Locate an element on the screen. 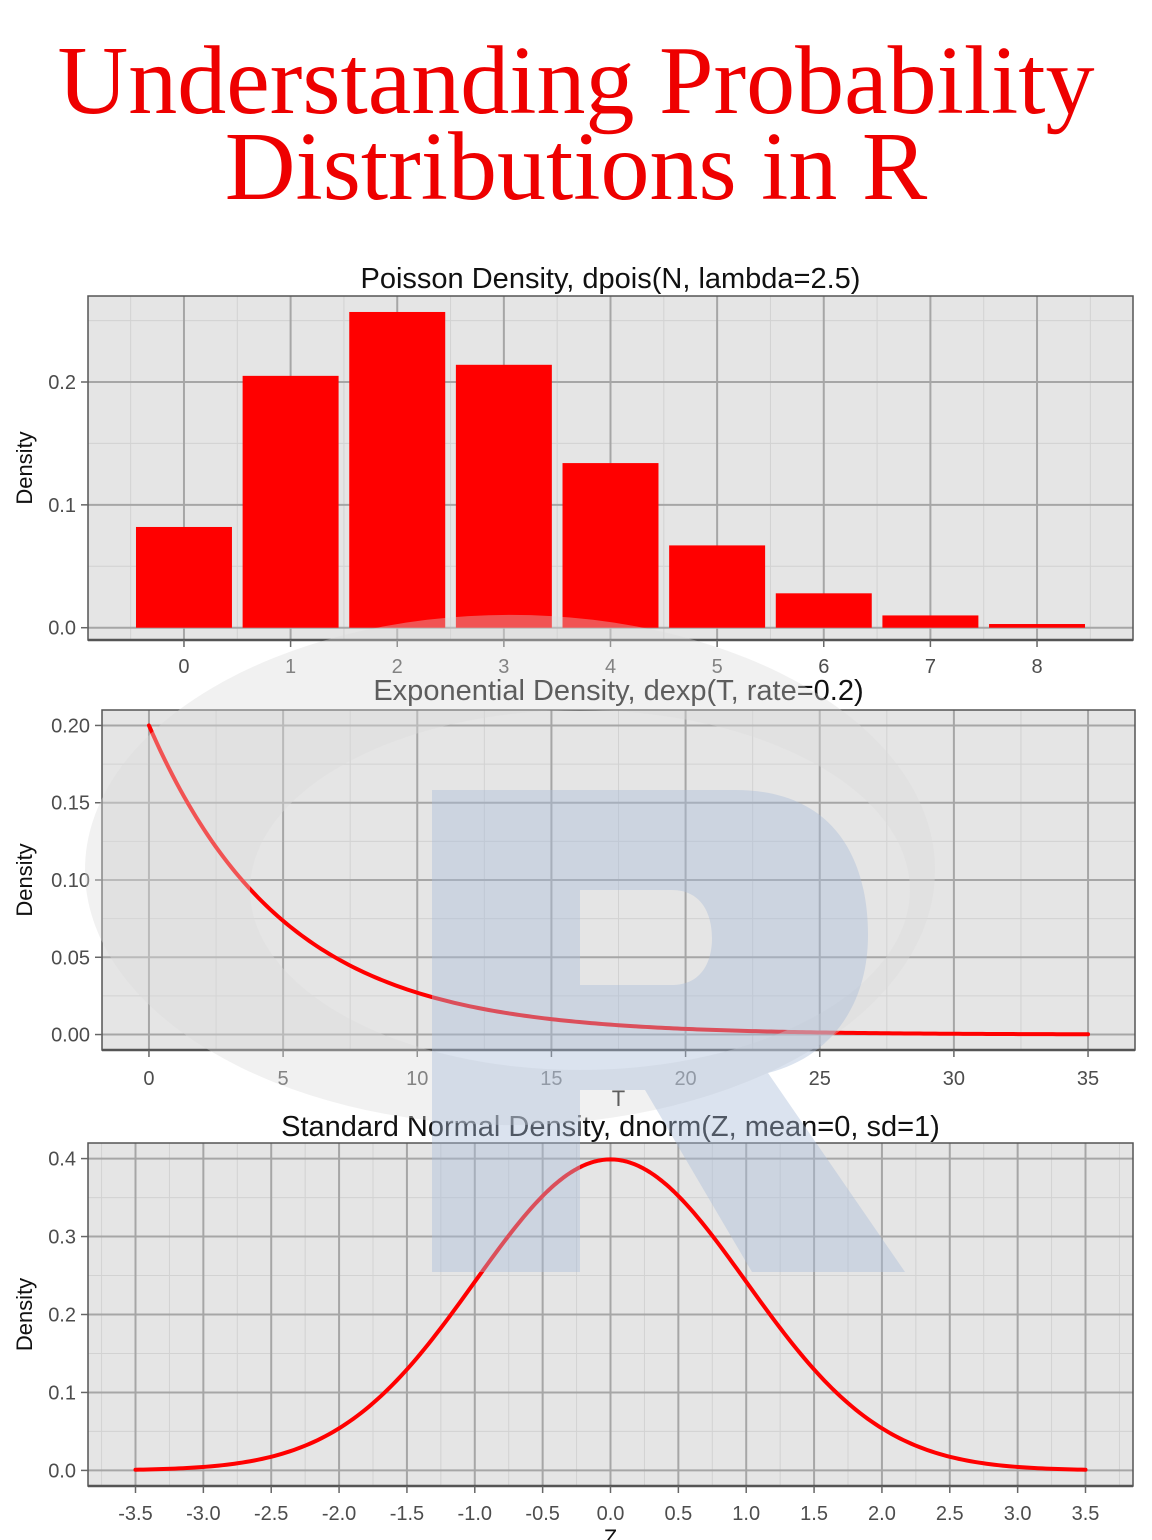  norm-x-tick-label: 3.0 is located at coordinates (1018, 1514).